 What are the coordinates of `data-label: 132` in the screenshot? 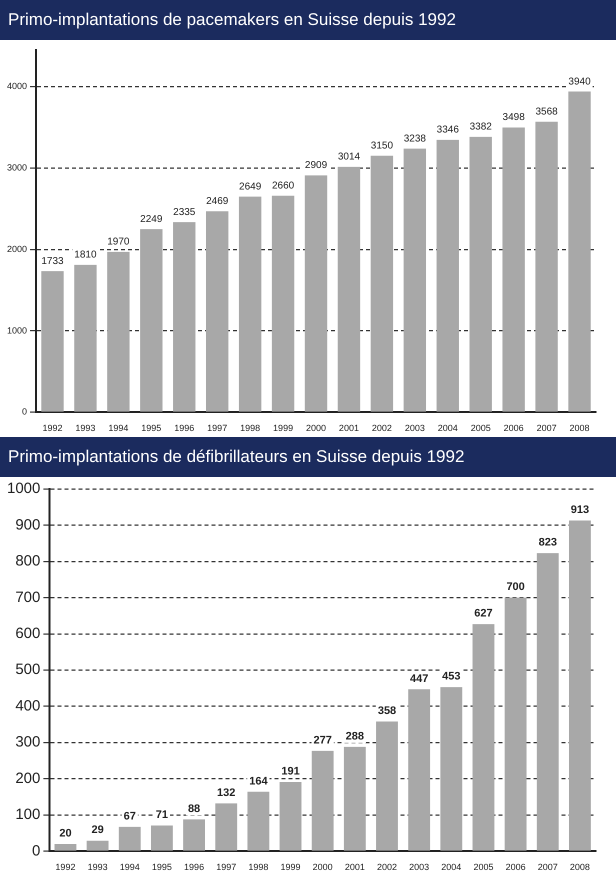 It's located at (226, 792).